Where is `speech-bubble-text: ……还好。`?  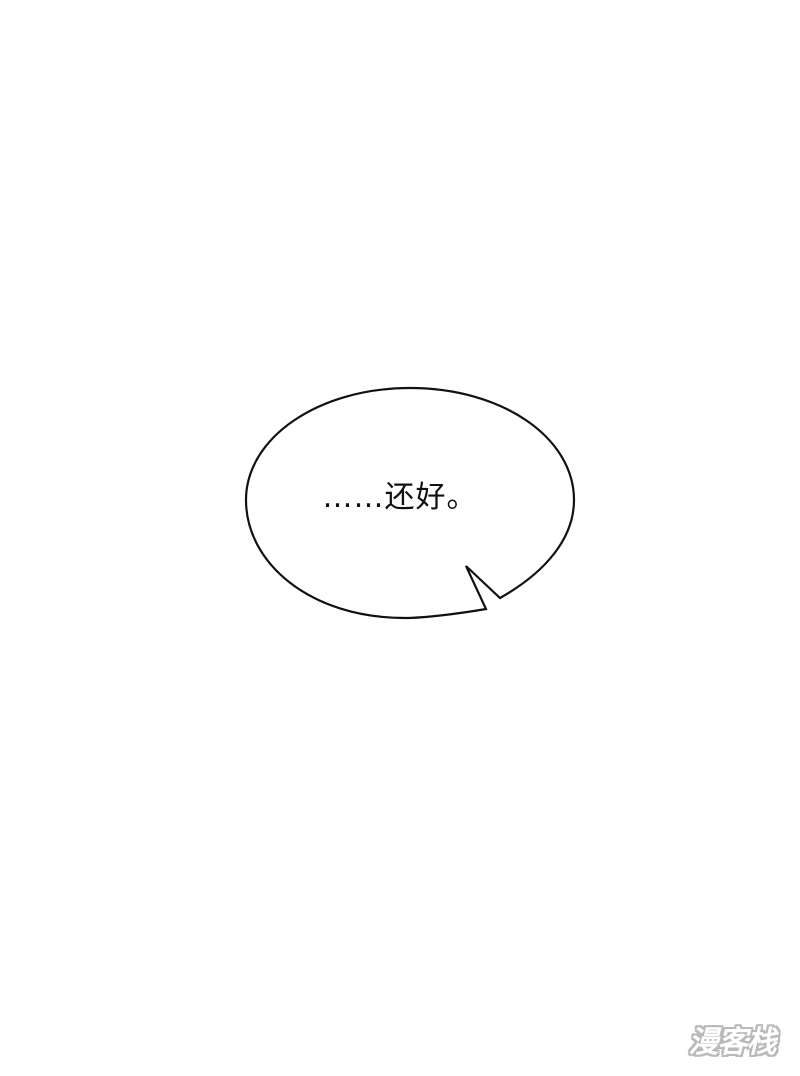
speech-bubble-text: ……还好。 is located at coordinates (400, 497).